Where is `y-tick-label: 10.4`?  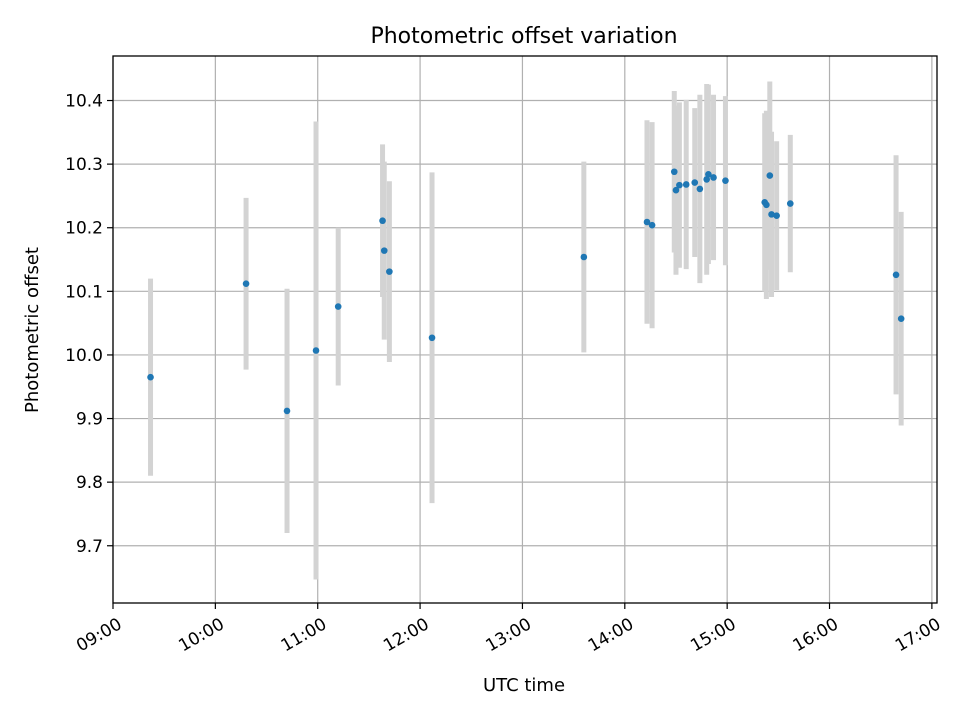 y-tick-label: 10.4 is located at coordinates (84, 102).